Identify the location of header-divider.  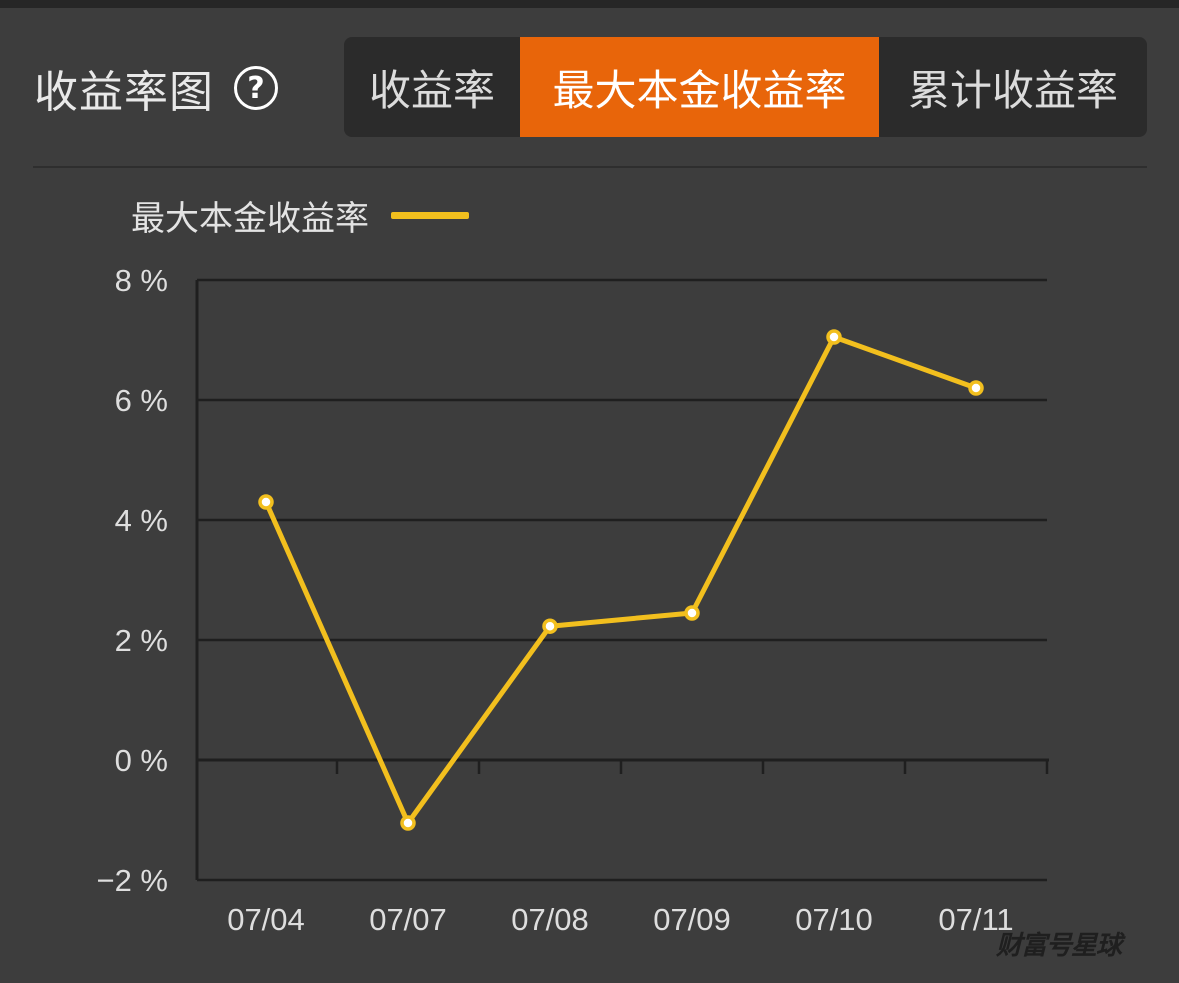
(590, 167).